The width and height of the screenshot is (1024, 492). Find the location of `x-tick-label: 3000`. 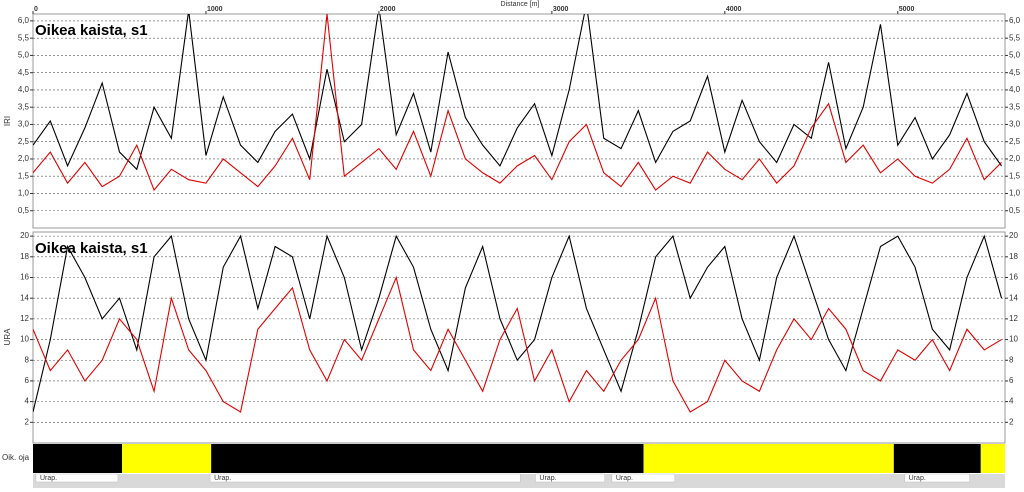

x-tick-label: 3000 is located at coordinates (561, 9).